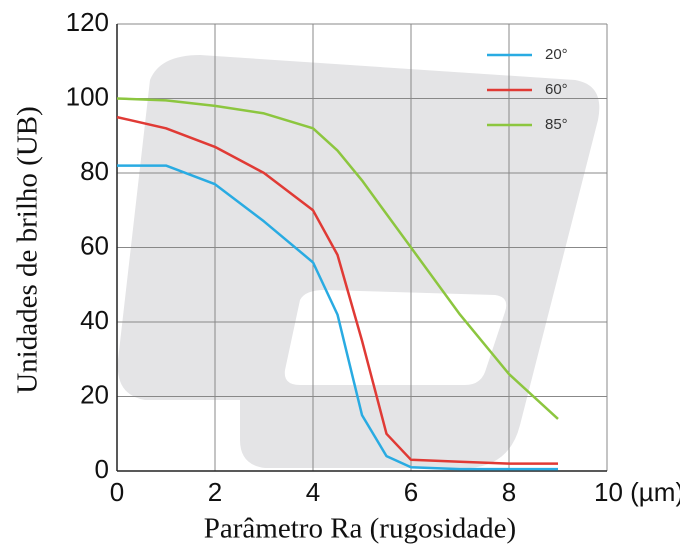 This screenshot has width=680, height=554. What do you see at coordinates (87, 22) in the screenshot?
I see `y-tick-label: 120` at bounding box center [87, 22].